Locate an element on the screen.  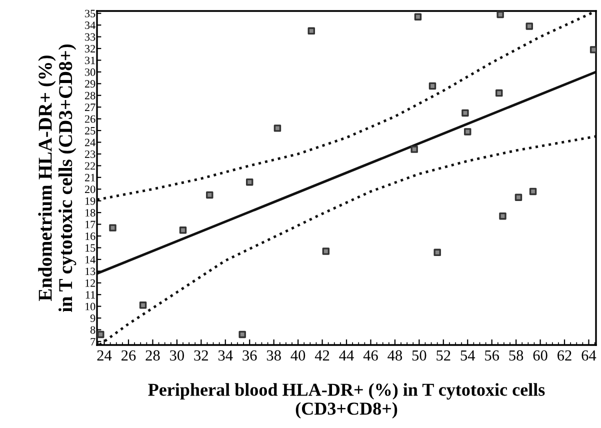
x-tick-label: 48 is located at coordinates (395, 355).